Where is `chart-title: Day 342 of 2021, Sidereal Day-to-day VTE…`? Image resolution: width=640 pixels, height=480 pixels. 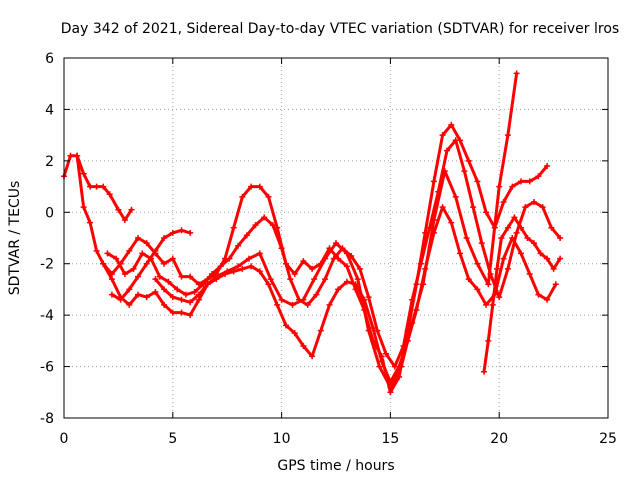
chart-title: Day 342 of 2021, Sidereal Day-to-day VTE… is located at coordinates (340, 29).